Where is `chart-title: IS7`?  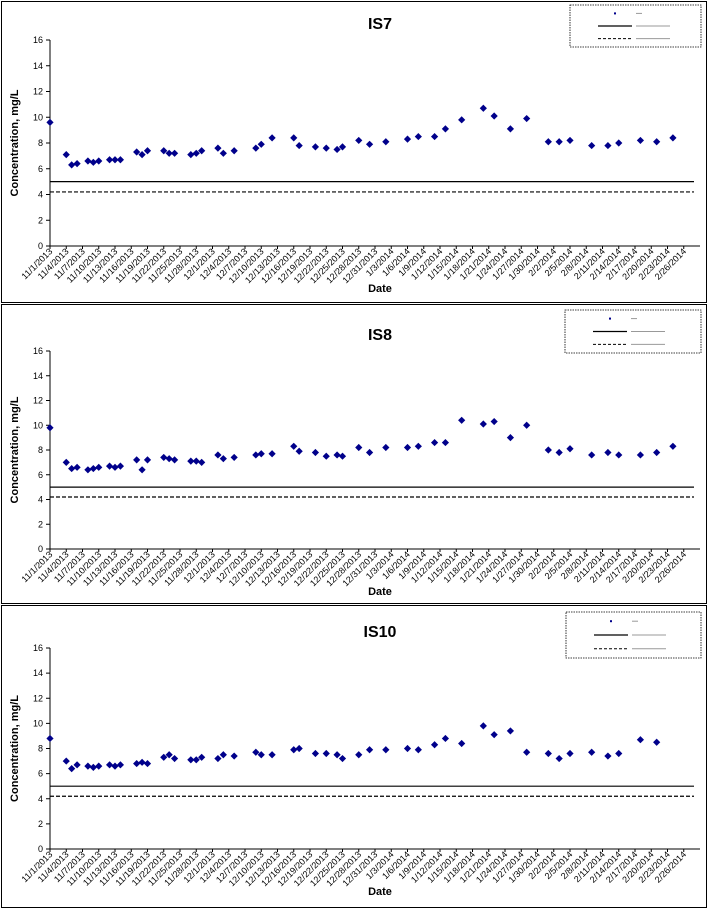 chart-title: IS7 is located at coordinates (380, 24).